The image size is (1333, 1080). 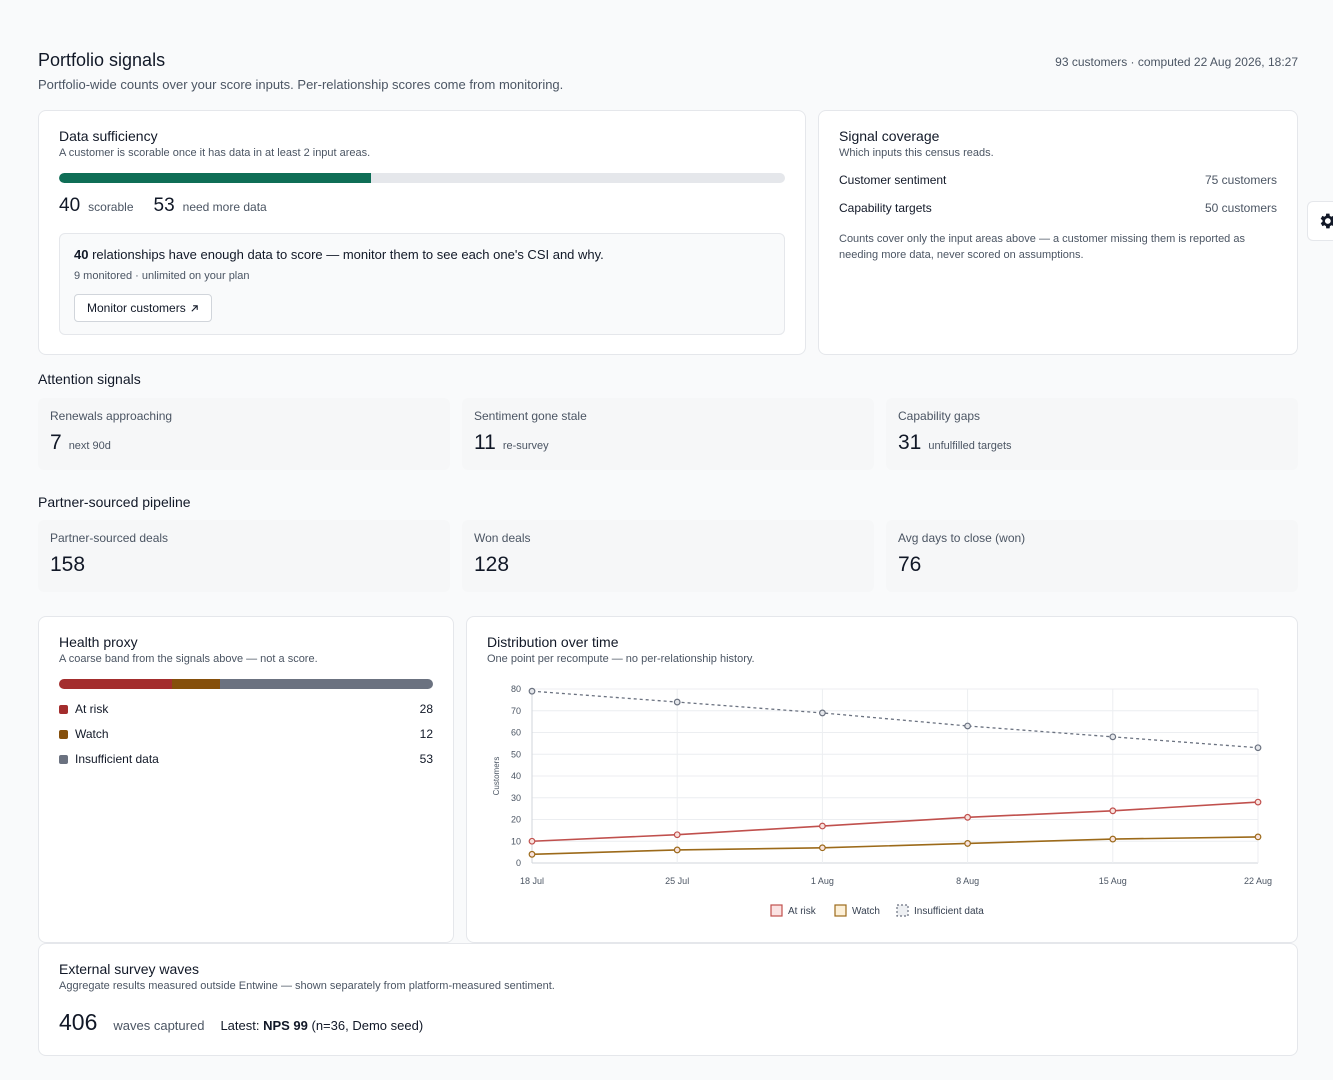 I want to click on stat-tile: Capability gaps 31 unfulfilled targets, so click(x=1092, y=434).